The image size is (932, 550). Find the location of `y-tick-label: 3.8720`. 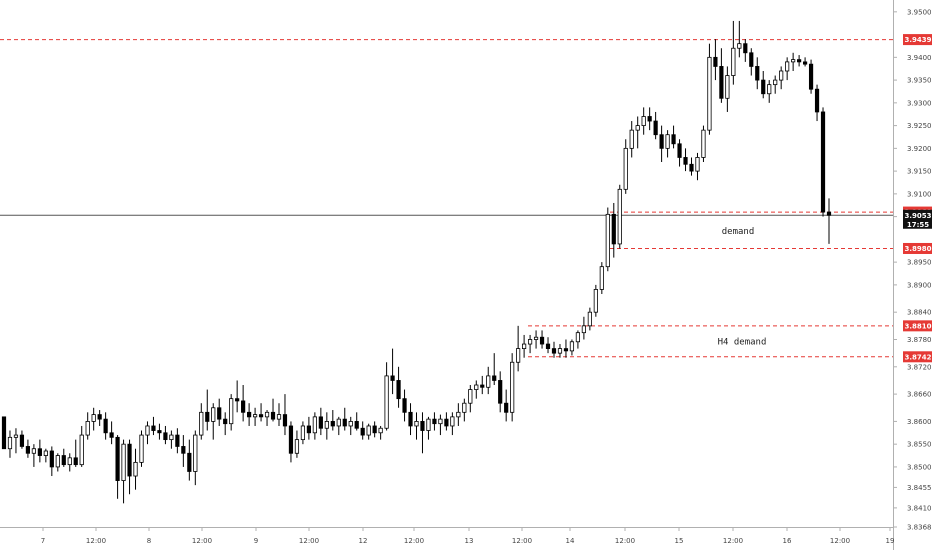

y-tick-label: 3.8720 is located at coordinates (919, 367).